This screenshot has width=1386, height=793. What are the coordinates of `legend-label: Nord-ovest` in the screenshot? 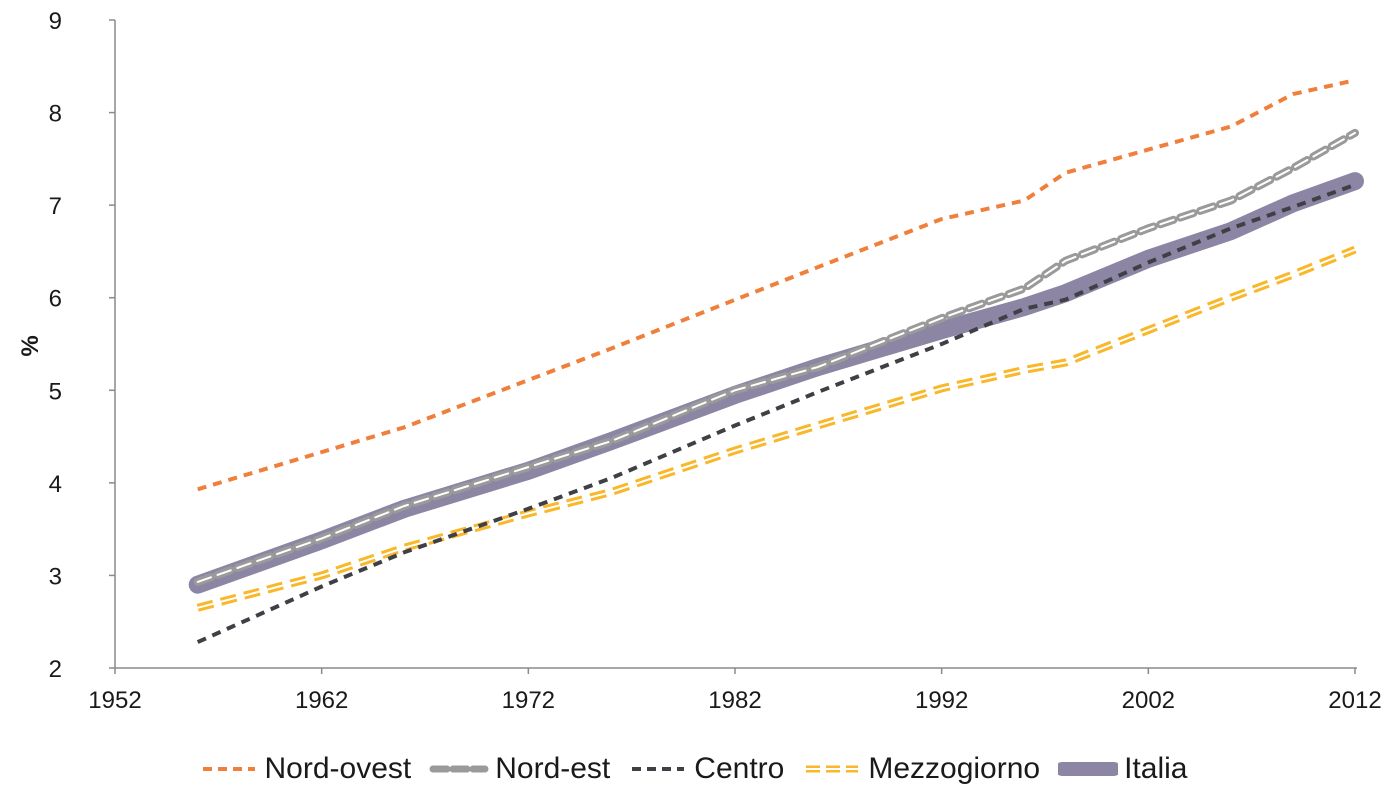 It's located at (338, 768).